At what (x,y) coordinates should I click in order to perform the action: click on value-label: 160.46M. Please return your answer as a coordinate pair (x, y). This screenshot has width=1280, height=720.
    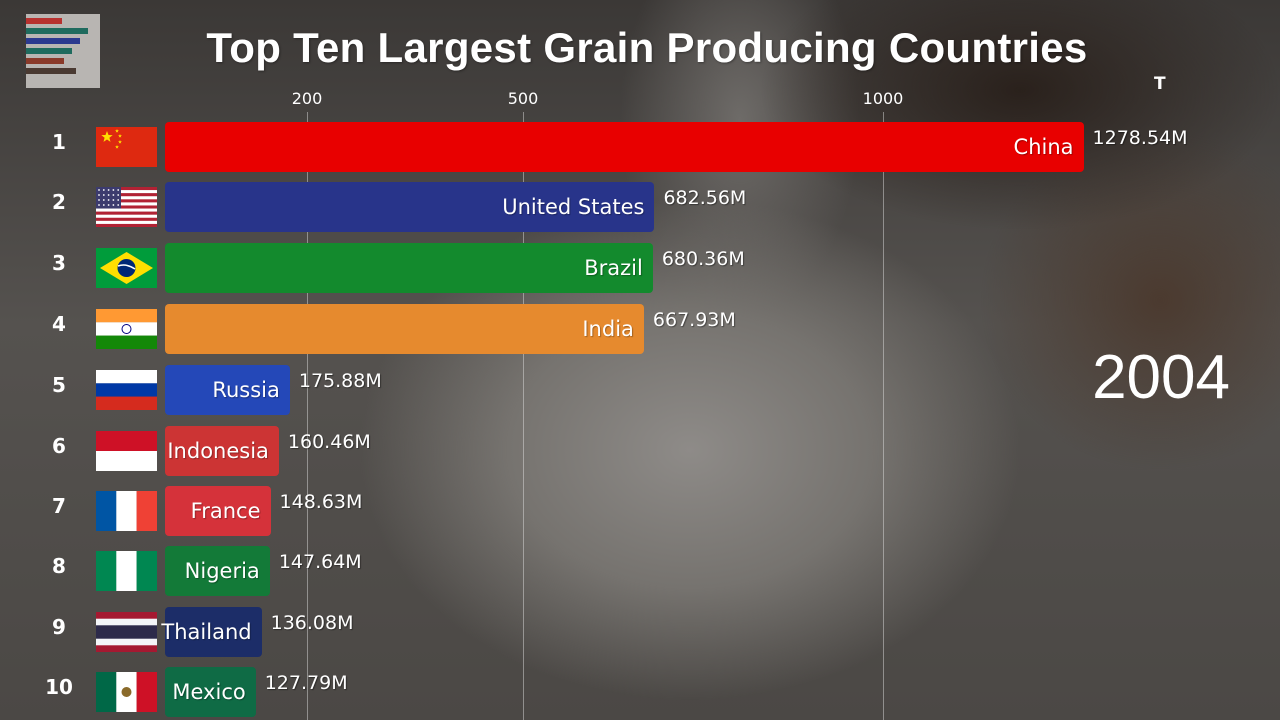
    Looking at the image, I should click on (329, 442).